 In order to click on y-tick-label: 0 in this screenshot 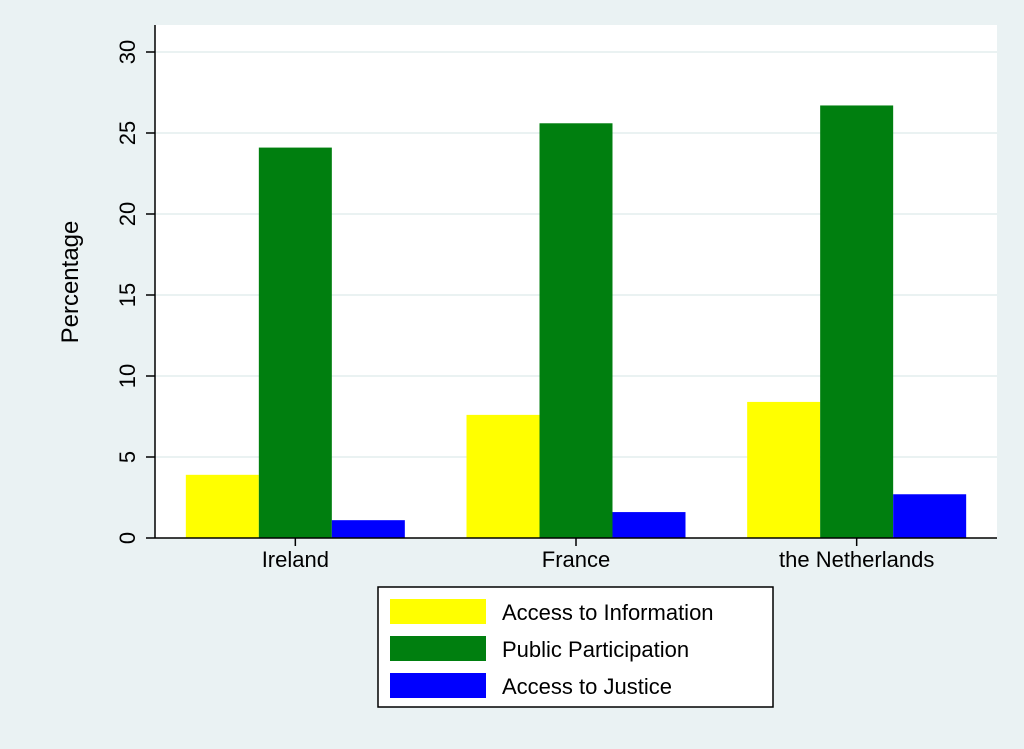, I will do `click(127, 538)`.